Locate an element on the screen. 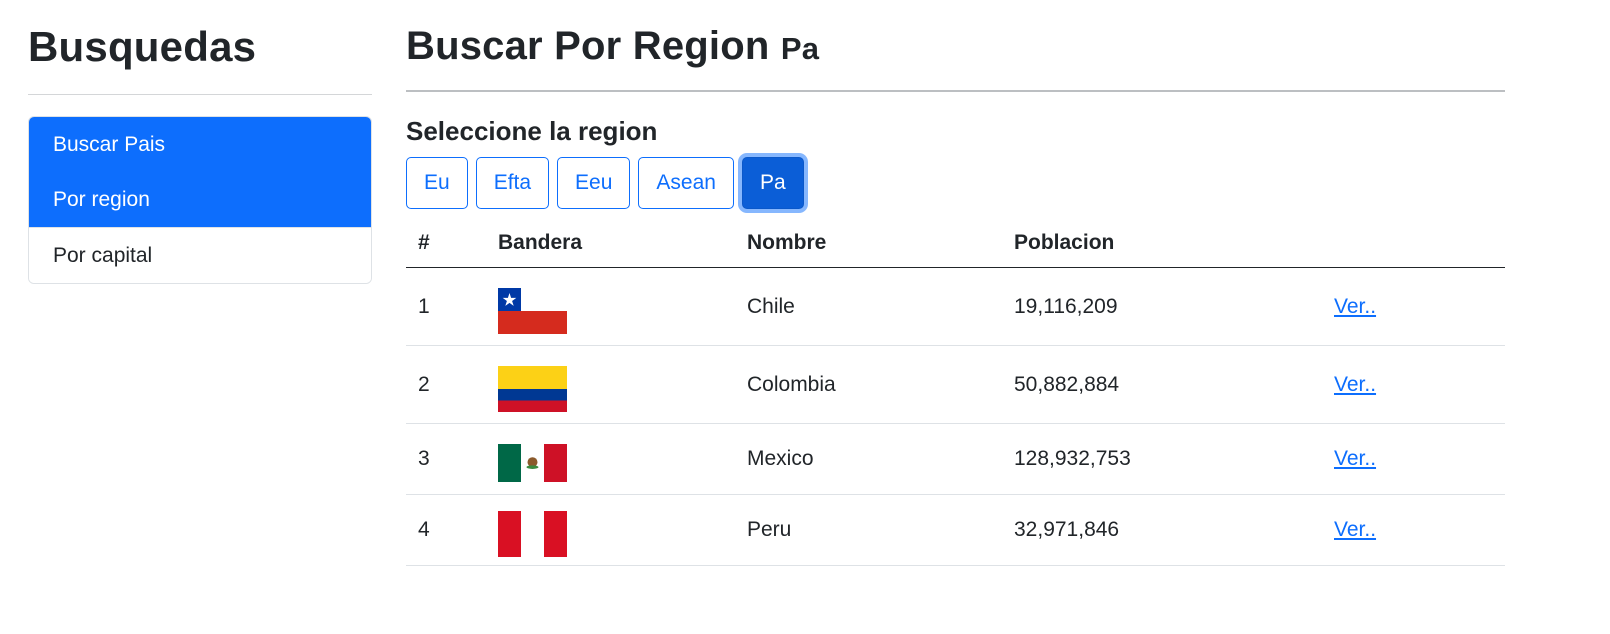 Image resolution: width=1610 pixels, height=634 pixels. table-row: 4 Peru 32,971,846 Ver.. is located at coordinates (955, 530).